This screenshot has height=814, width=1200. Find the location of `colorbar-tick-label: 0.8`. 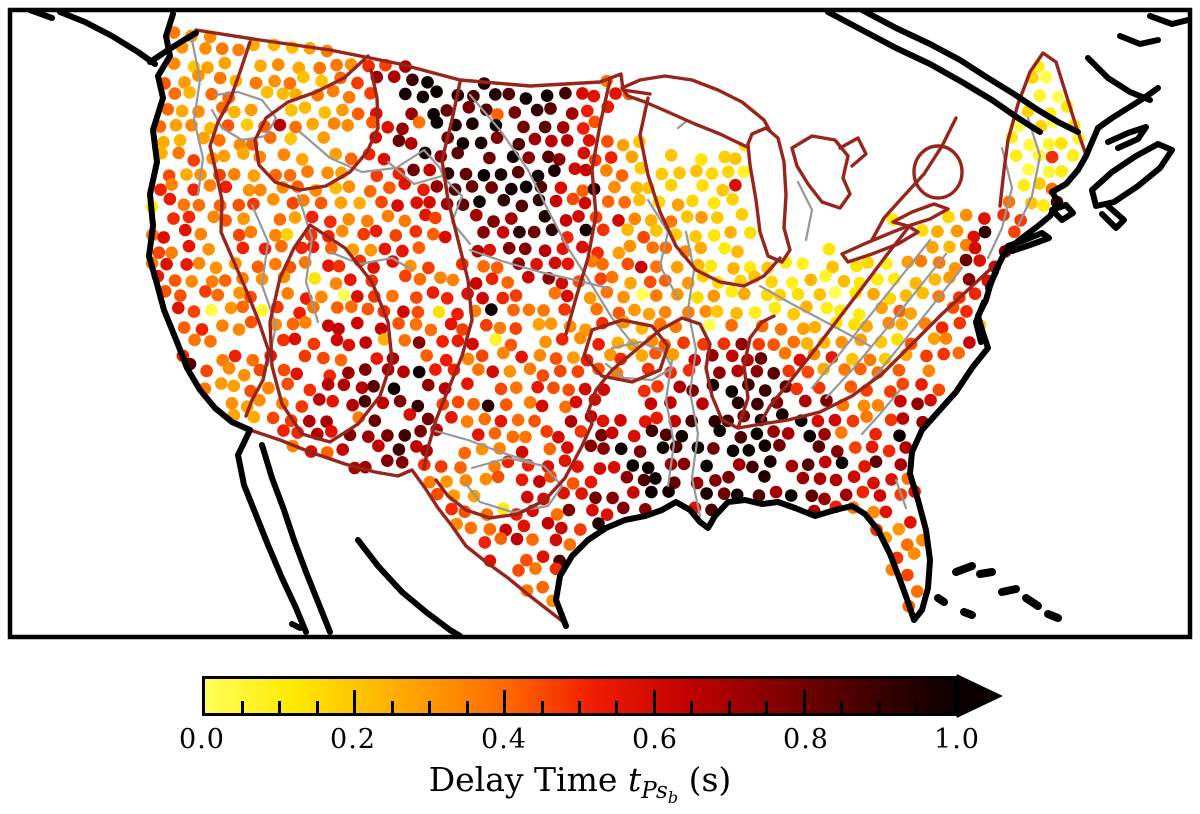

colorbar-tick-label: 0.8 is located at coordinates (806, 739).